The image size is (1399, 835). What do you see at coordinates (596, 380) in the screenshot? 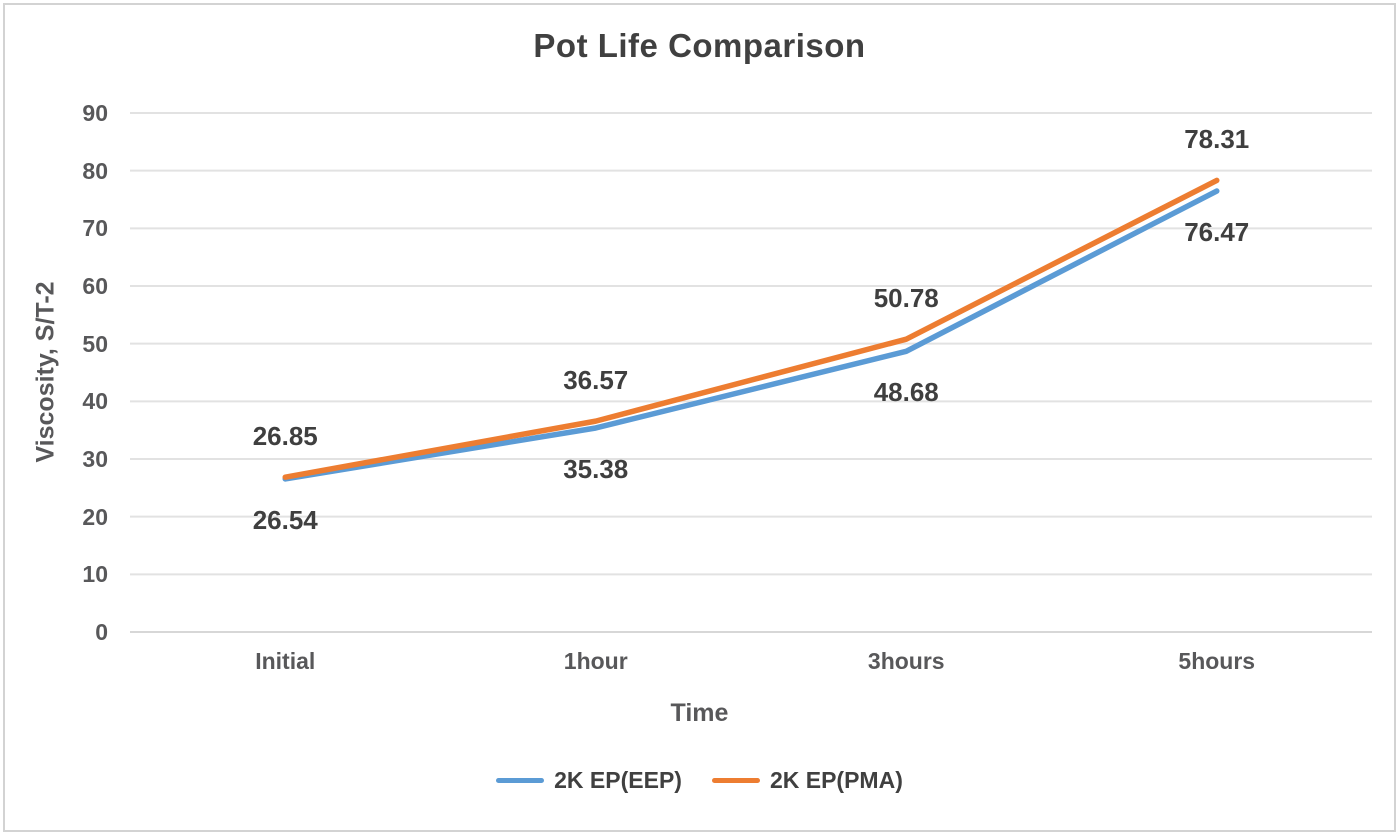
I see `data-label: 36.57` at bounding box center [596, 380].